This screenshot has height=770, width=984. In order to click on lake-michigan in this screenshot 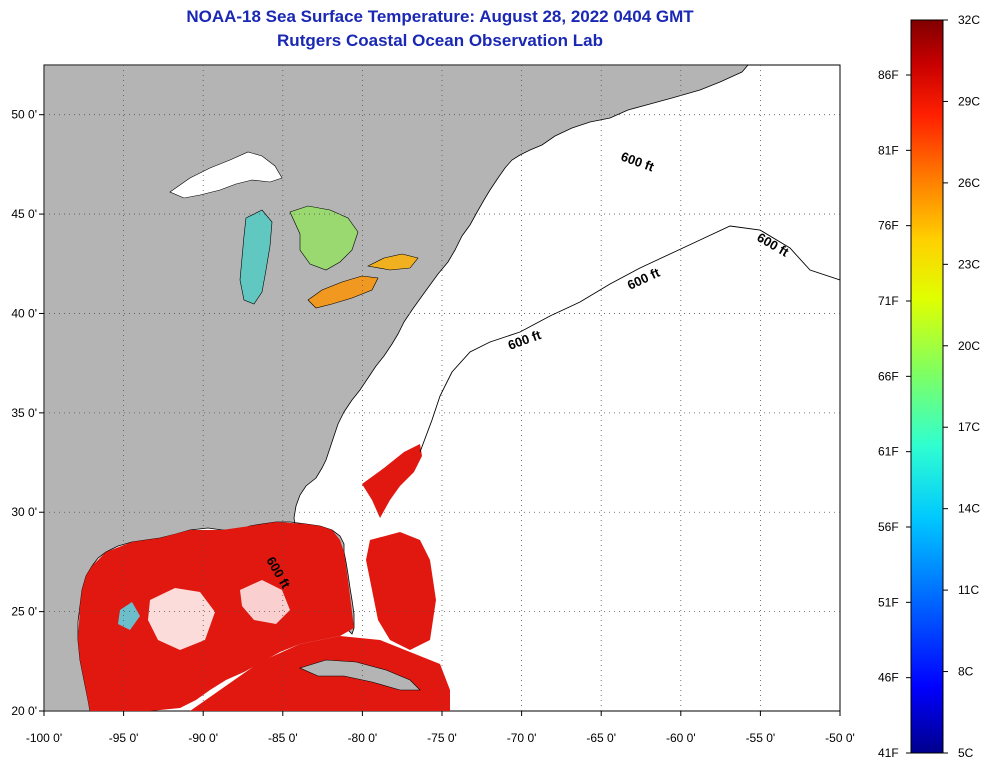, I will do `click(256, 257)`.